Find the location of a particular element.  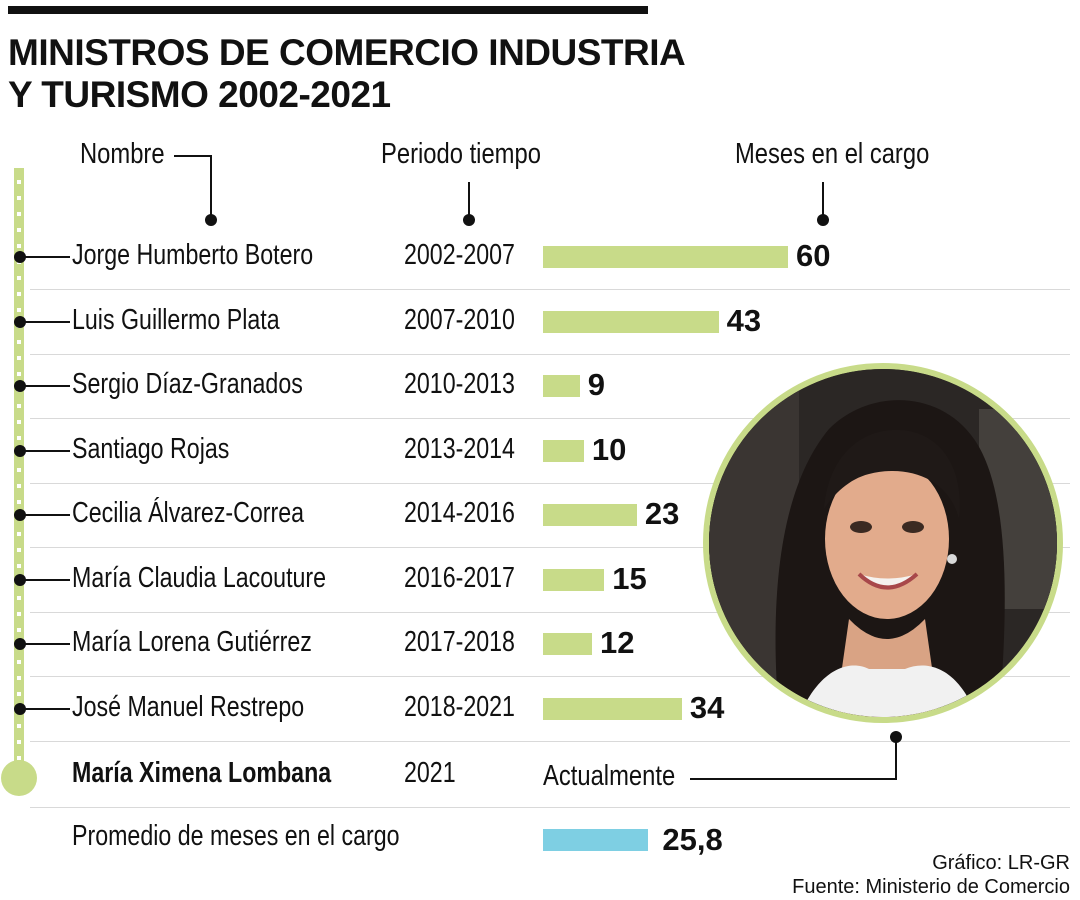

minister-name: Sergio Díaz-Granados is located at coordinates (187, 384).